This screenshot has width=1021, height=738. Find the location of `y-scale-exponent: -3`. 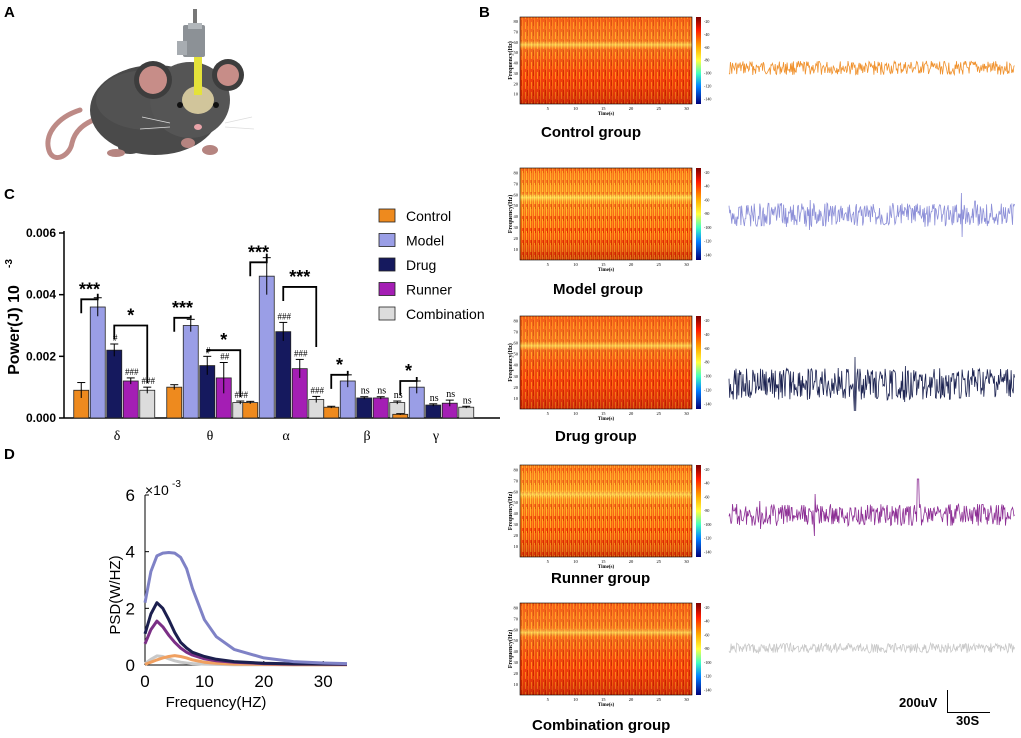

y-scale-exponent: -3 is located at coordinates (176, 484).